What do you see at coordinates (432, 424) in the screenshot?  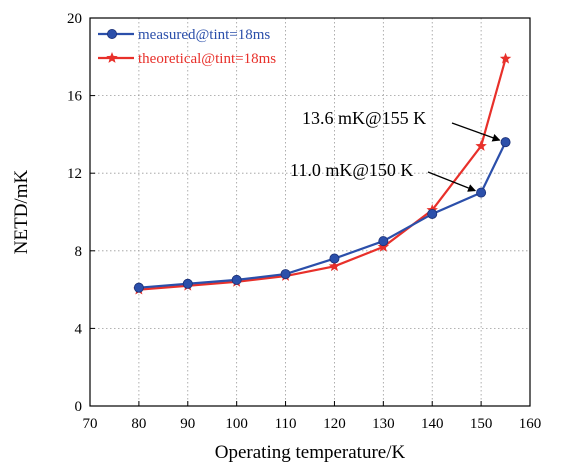 I see `x-tick-label: 140` at bounding box center [432, 424].